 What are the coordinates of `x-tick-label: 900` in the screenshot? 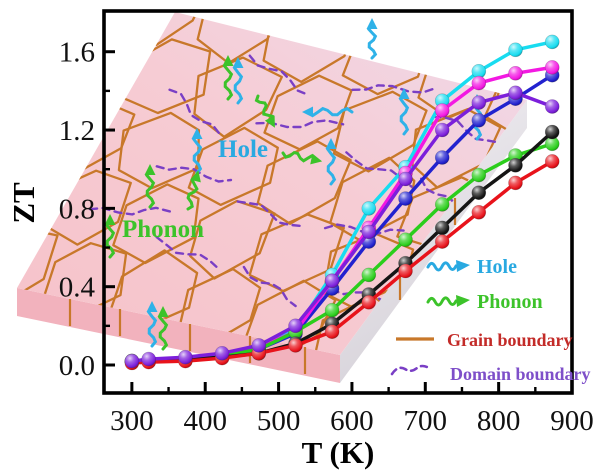 It's located at (572, 421).